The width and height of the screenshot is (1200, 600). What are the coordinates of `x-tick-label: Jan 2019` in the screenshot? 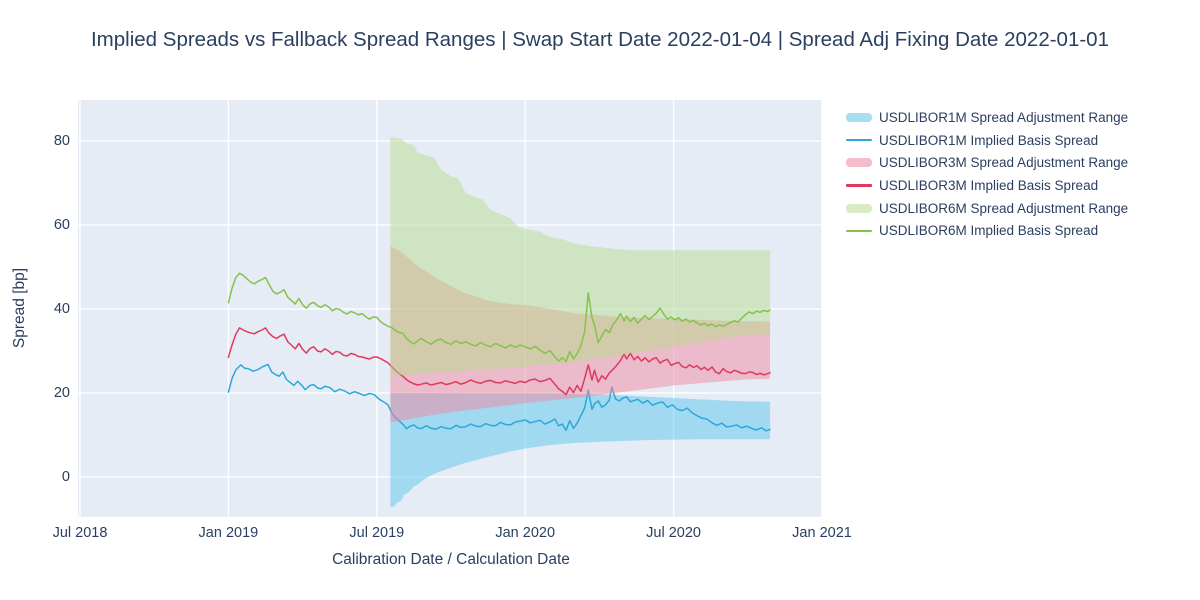 It's located at (228, 533).